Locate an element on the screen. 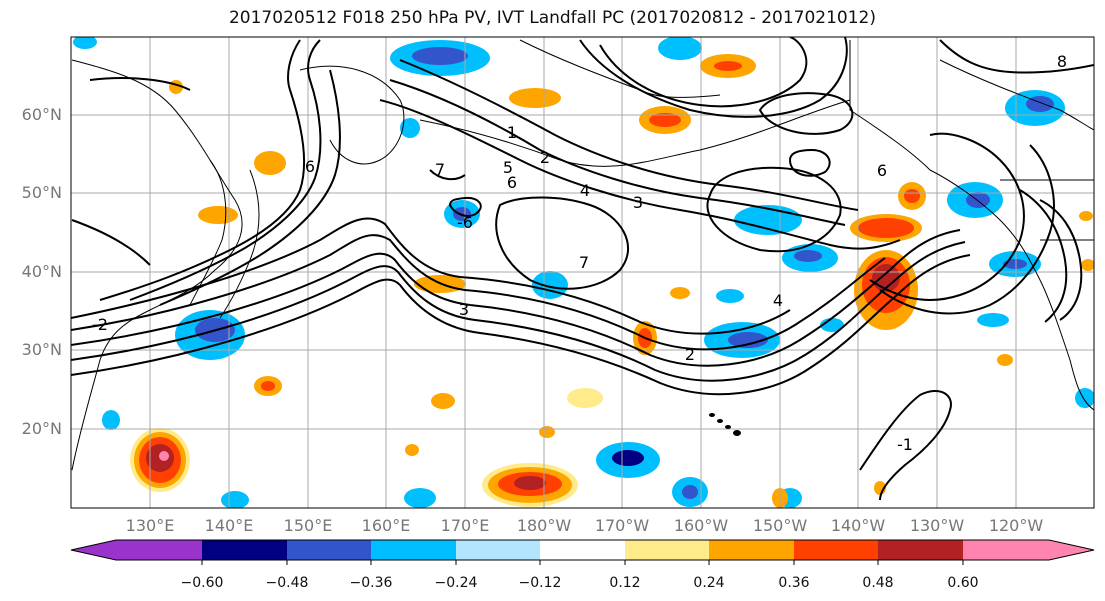 The image size is (1105, 601). colorbar-tick-label: 0.48 is located at coordinates (878, 583).